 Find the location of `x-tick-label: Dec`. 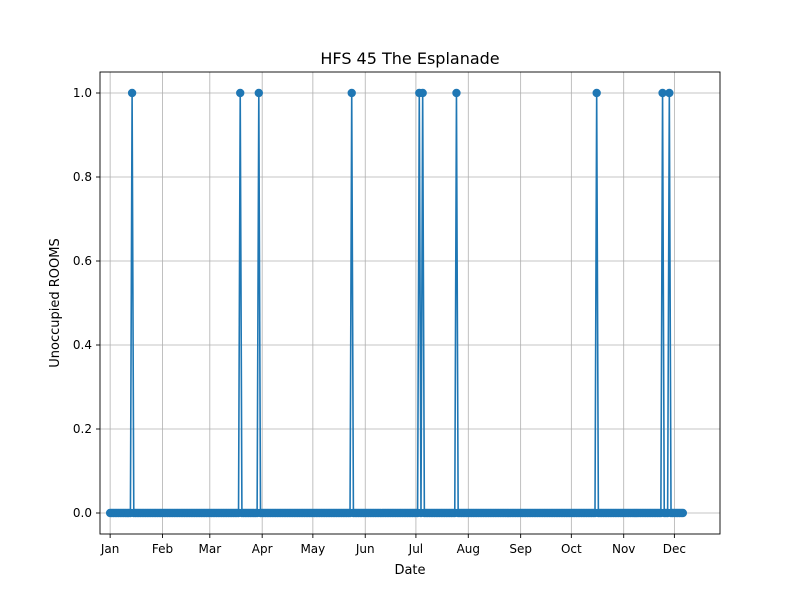

x-tick-label: Dec is located at coordinates (674, 549).